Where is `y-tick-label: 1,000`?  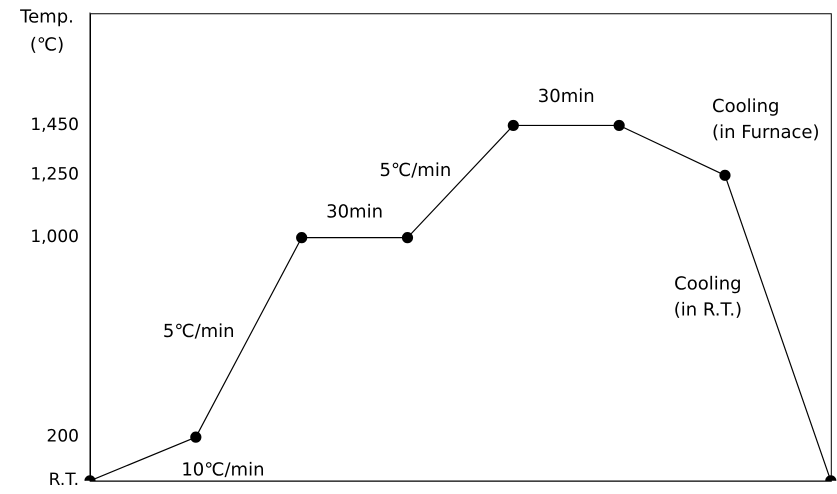
y-tick-label: 1,000 is located at coordinates (54, 237).